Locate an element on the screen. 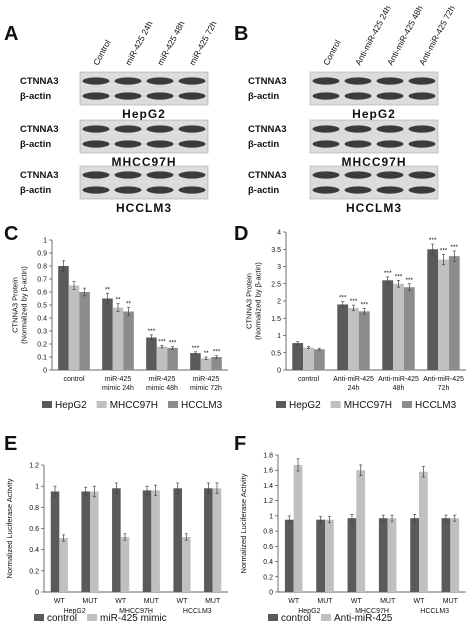 Image resolution: width=474 pixels, height=627 pixels. panel-letter: F is located at coordinates (240, 444).